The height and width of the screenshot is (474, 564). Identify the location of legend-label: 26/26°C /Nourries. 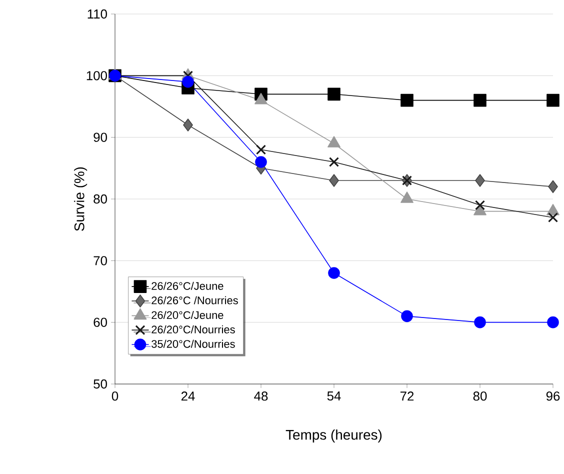
(195, 300).